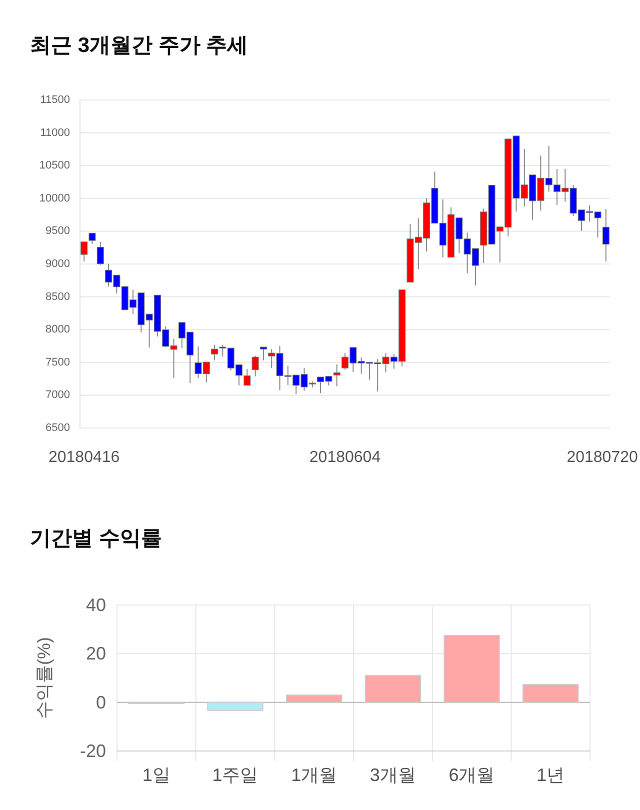 The image size is (640, 810). What do you see at coordinates (58, 428) in the screenshot?
I see `y-tick-label: 6500` at bounding box center [58, 428].